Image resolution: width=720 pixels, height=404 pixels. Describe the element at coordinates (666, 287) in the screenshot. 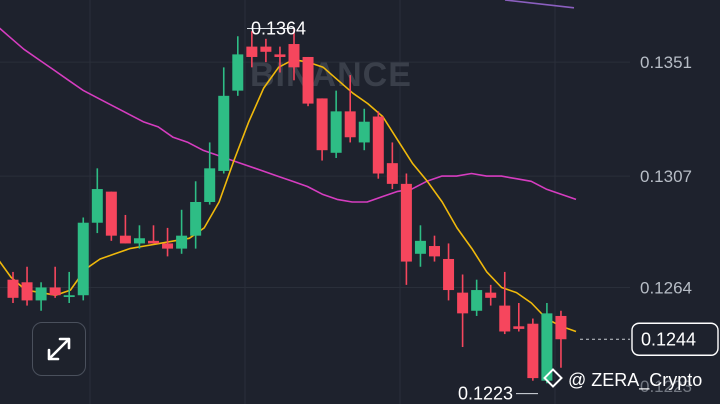

I see `y-tick-label-2: 0.1264` at that location.